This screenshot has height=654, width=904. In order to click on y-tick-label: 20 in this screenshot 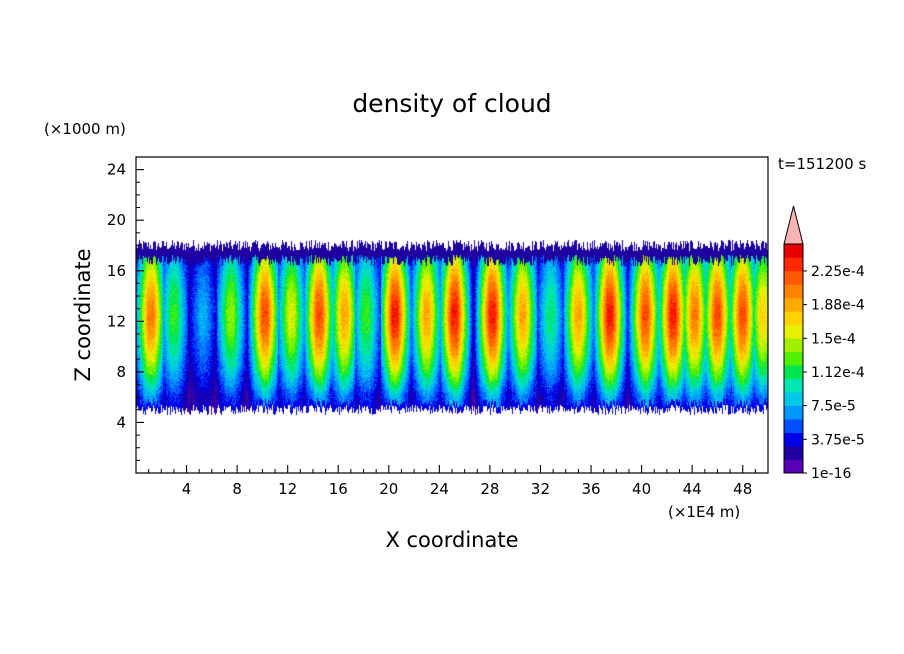, I will do `click(116, 220)`.